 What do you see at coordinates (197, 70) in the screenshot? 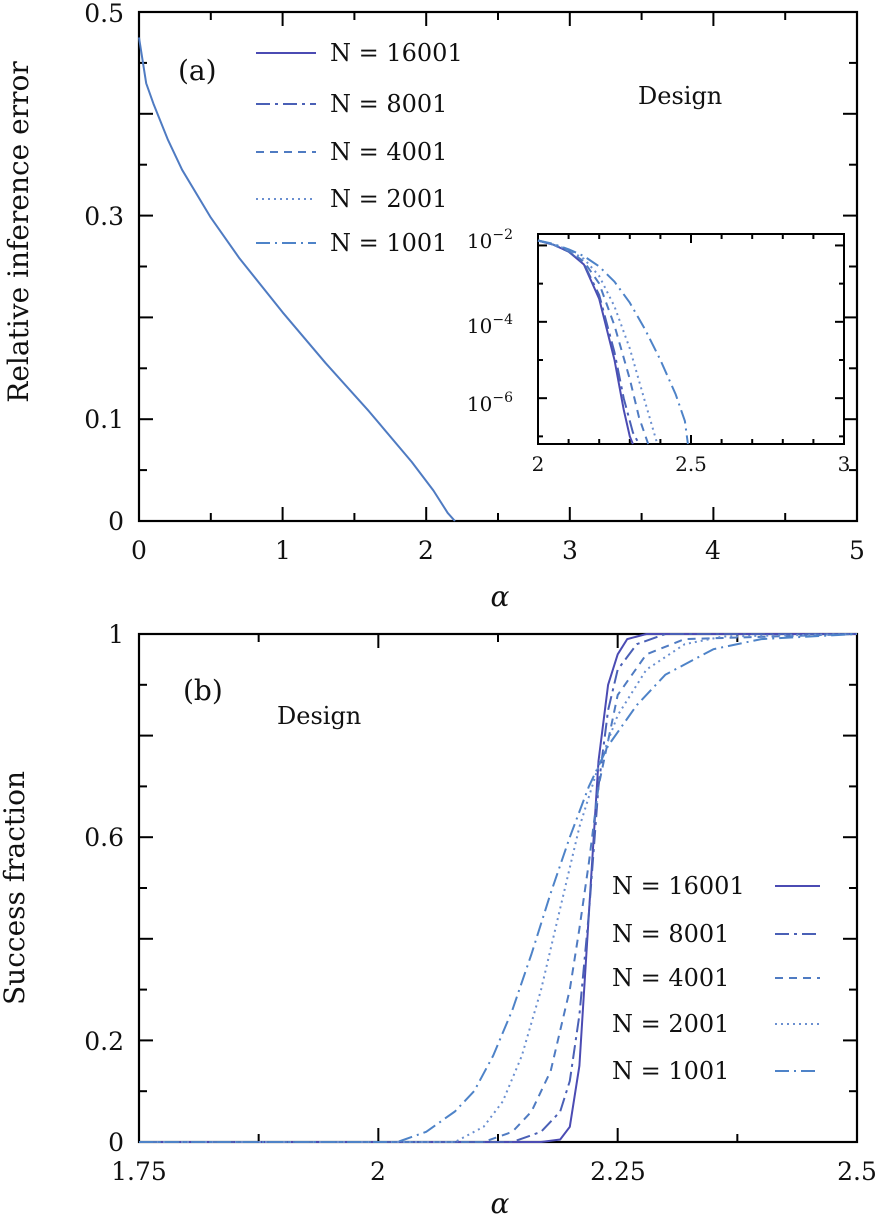
I see `a-panel-tag: (a)` at bounding box center [197, 70].